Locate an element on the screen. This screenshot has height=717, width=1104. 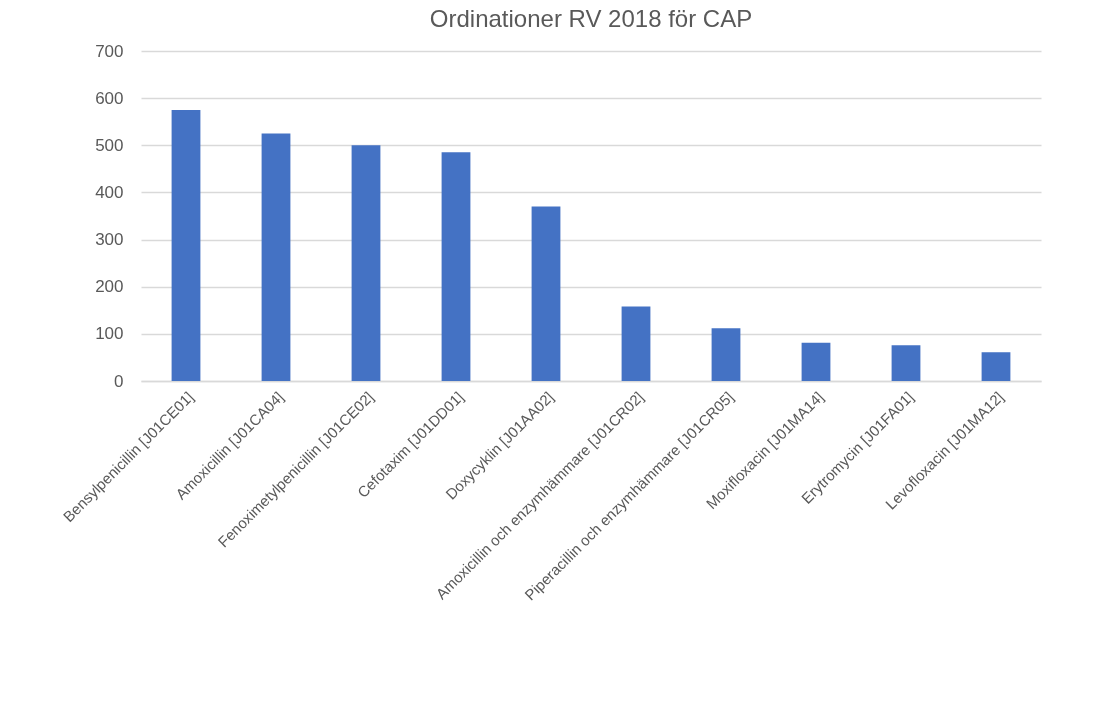
y-tick-label: 600 is located at coordinates (109, 98).